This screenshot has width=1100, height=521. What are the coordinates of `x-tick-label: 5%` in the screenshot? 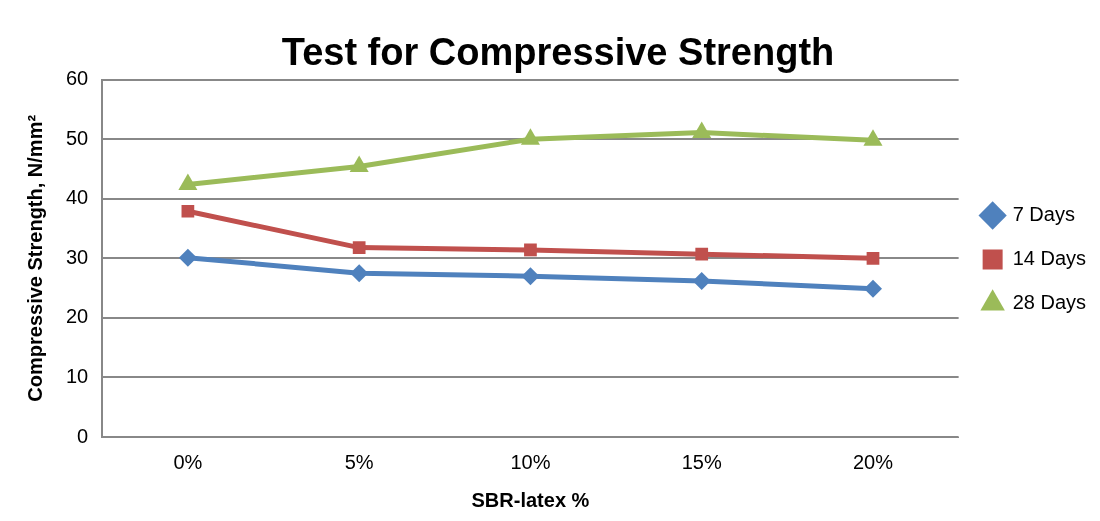 It's located at (359, 461).